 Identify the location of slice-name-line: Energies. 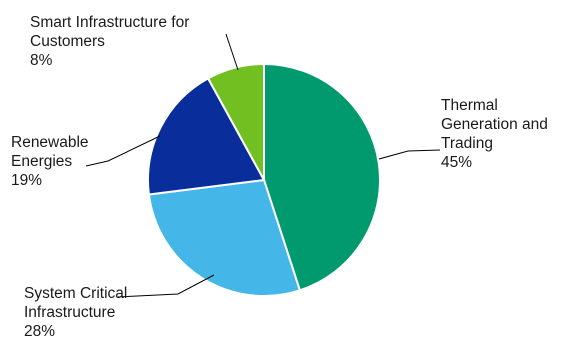
(41, 161).